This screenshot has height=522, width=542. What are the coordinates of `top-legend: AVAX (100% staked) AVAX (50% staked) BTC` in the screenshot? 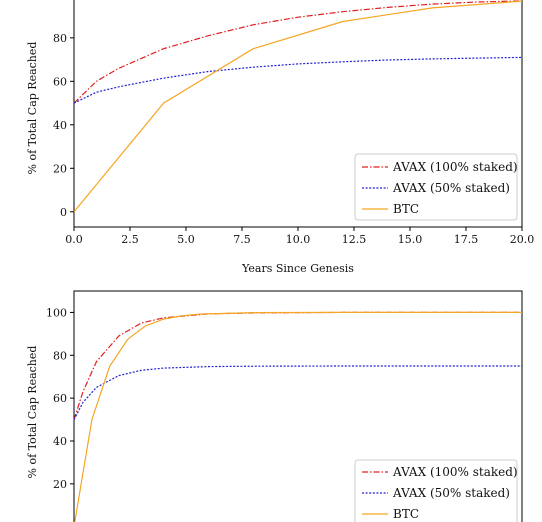 It's located at (436, 187).